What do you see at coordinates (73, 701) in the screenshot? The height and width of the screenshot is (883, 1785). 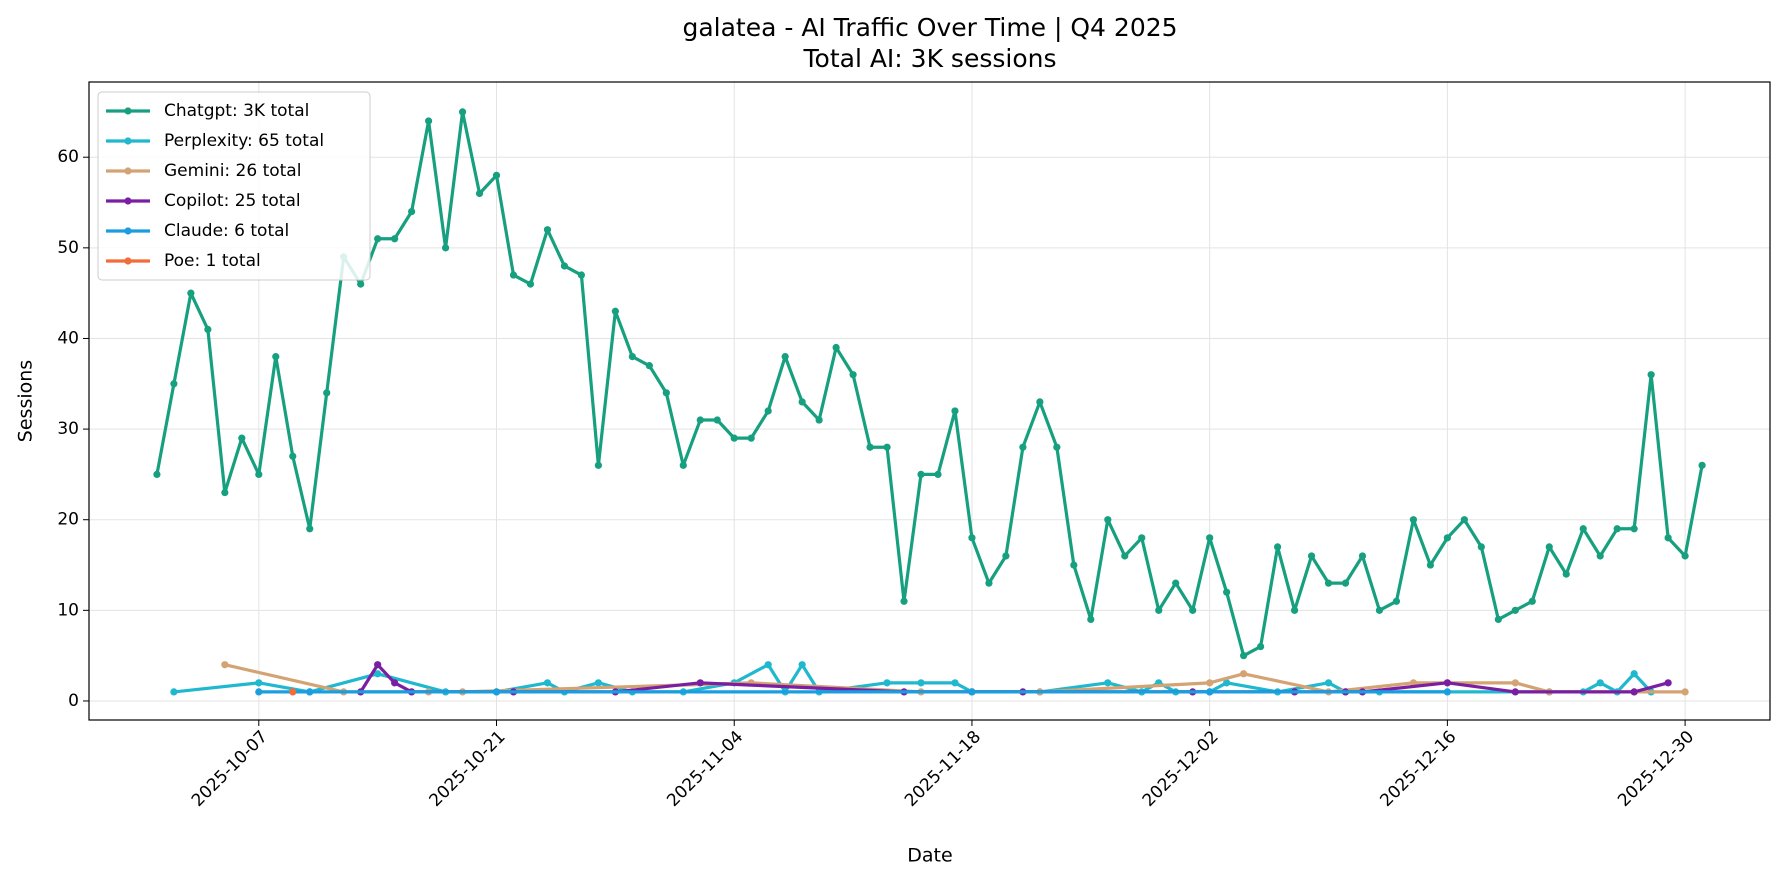 I see `y-tick-label: 0` at bounding box center [73, 701].